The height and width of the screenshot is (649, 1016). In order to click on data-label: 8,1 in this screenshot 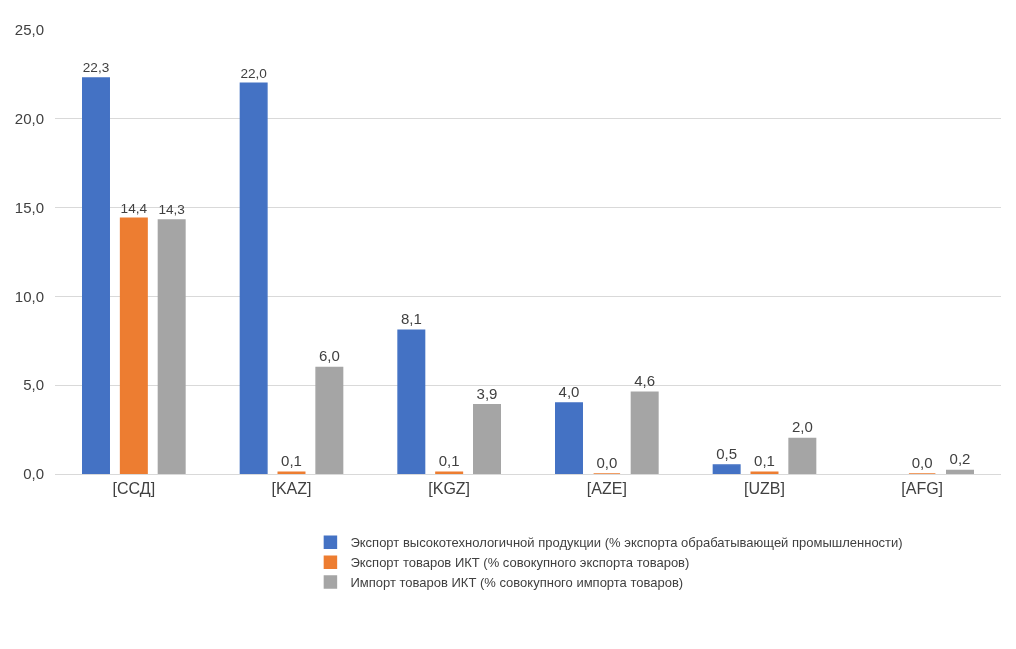, I will do `click(411, 319)`.